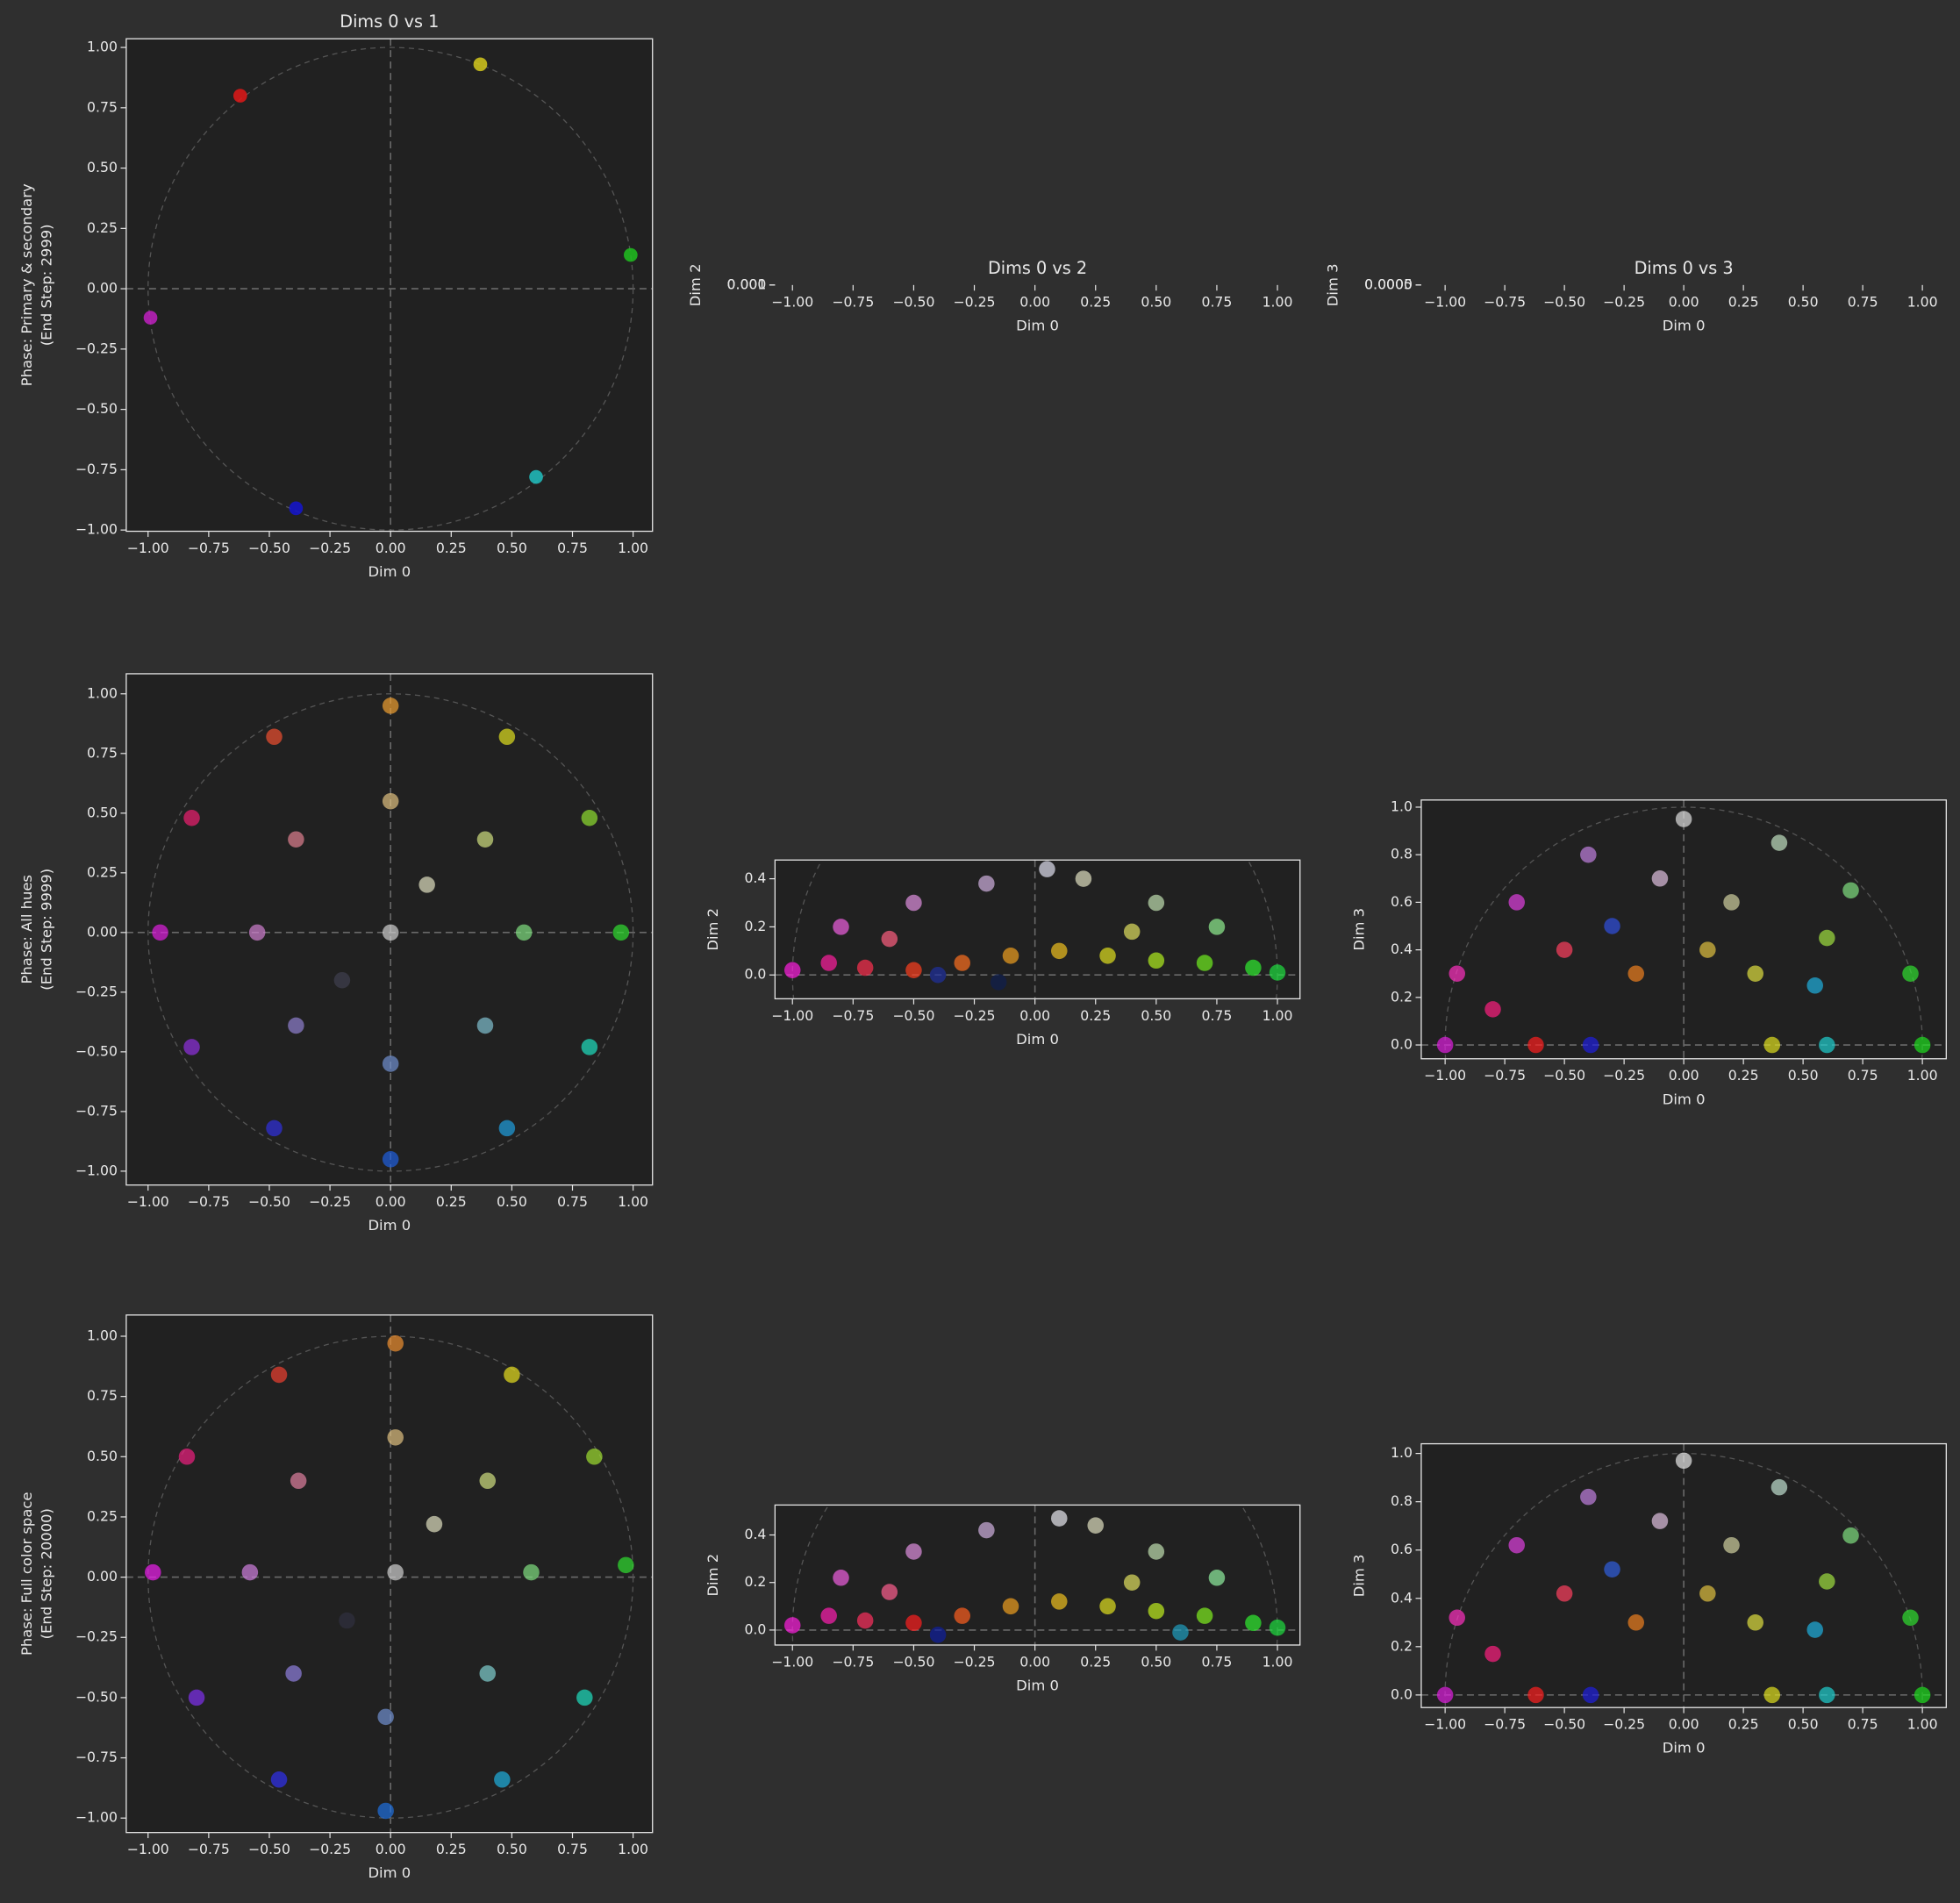  I want to click on y-tick-label: −0.25, so click(96, 991).